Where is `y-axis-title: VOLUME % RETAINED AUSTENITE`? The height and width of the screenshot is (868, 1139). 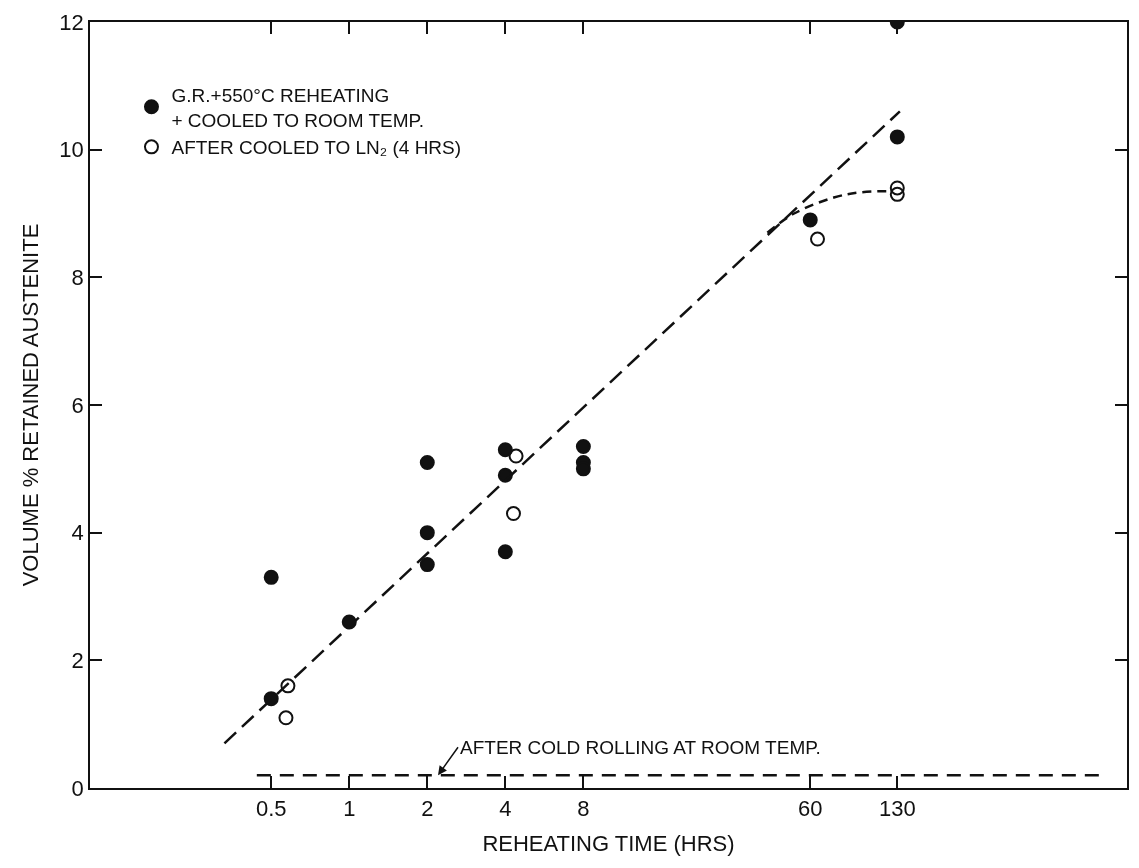 y-axis-title: VOLUME % RETAINED AUSTENITE is located at coordinates (30, 405).